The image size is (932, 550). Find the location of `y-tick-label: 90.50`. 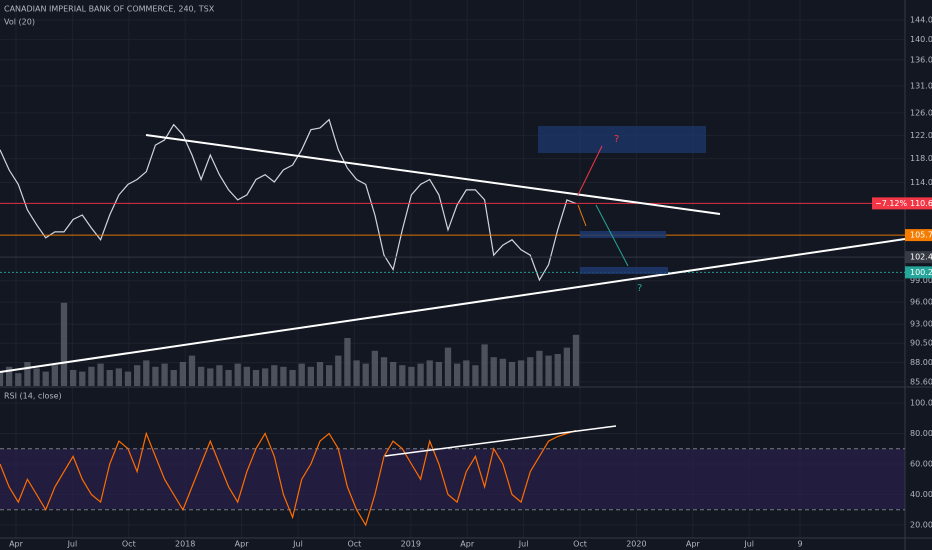

y-tick-label: 90.50 is located at coordinates (921, 343).